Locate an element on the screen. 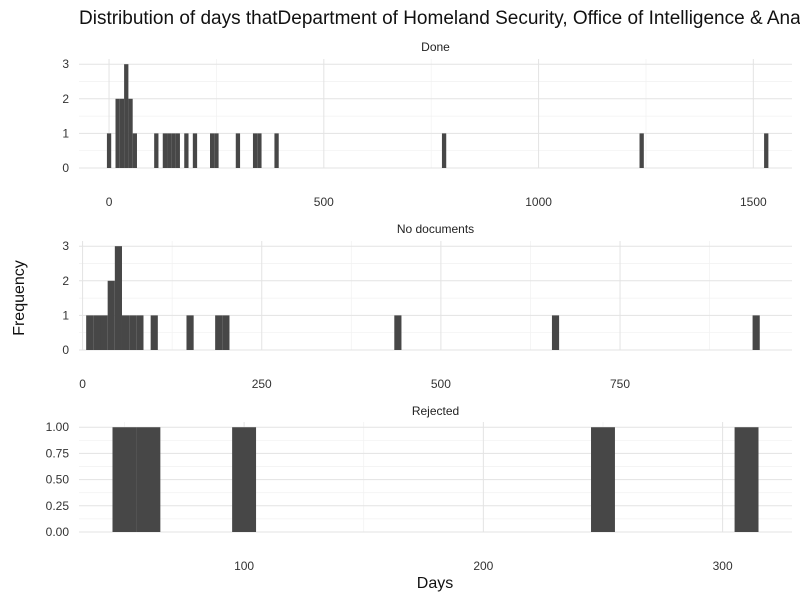 This screenshot has width=800, height=600. x-tick-label: 250 is located at coordinates (262, 384).